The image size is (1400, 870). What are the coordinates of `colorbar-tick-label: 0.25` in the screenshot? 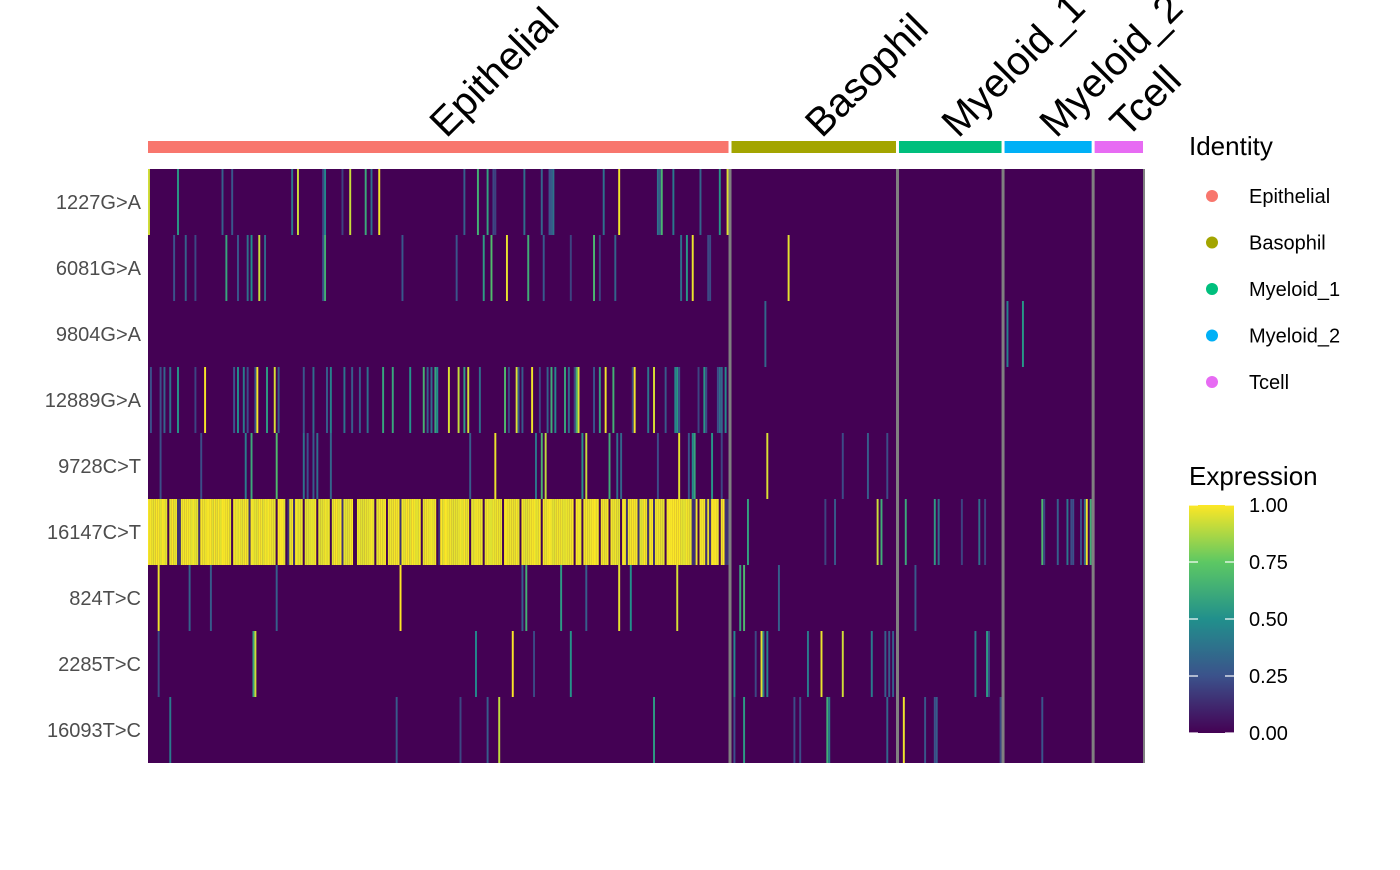 It's located at (1268, 677).